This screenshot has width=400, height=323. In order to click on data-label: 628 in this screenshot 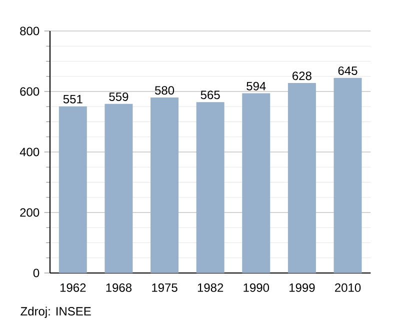, I will do `click(302, 76)`.